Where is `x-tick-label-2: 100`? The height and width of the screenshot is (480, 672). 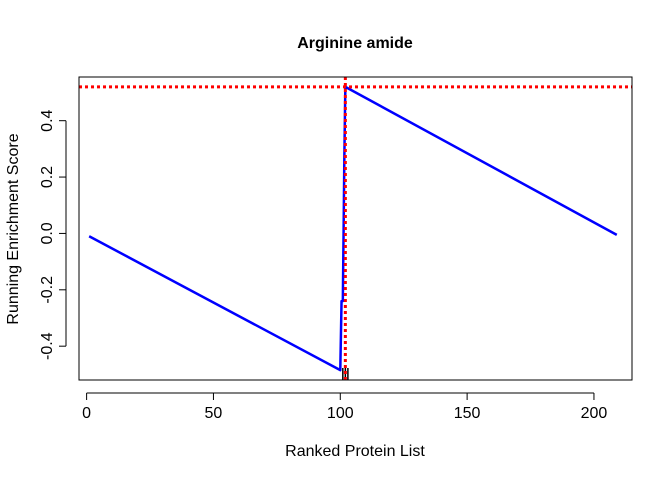 x-tick-label-2: 100 is located at coordinates (340, 413).